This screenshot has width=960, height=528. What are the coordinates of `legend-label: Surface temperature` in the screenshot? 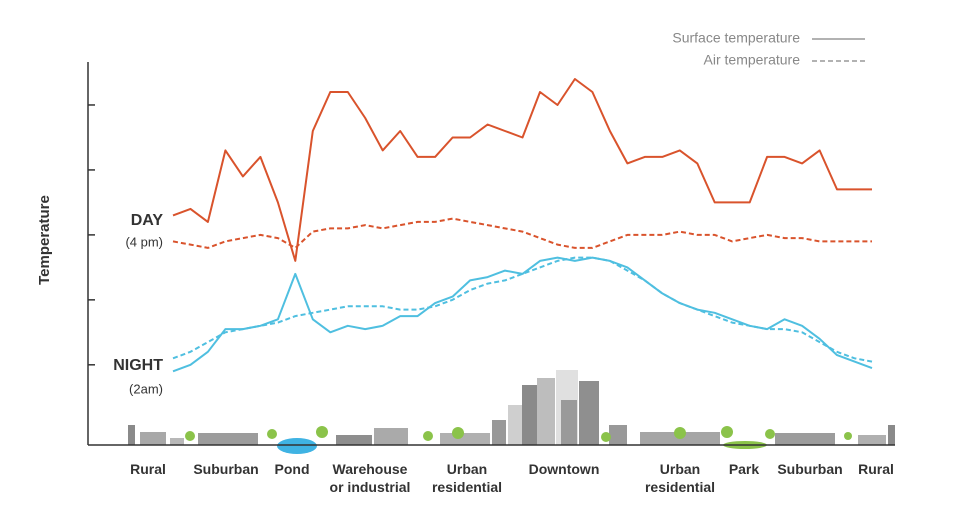 It's located at (736, 38).